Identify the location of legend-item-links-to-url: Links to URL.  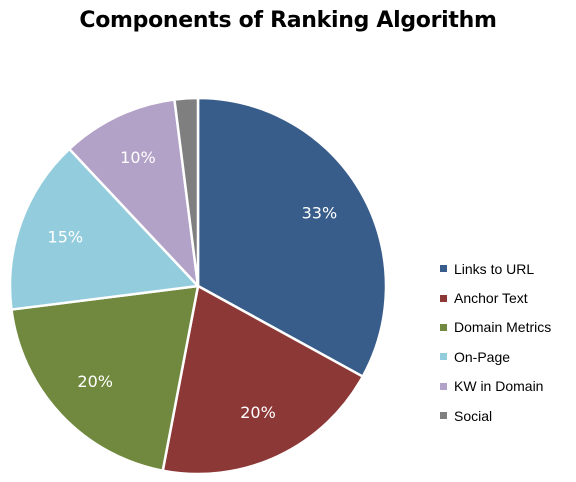
(495, 268).